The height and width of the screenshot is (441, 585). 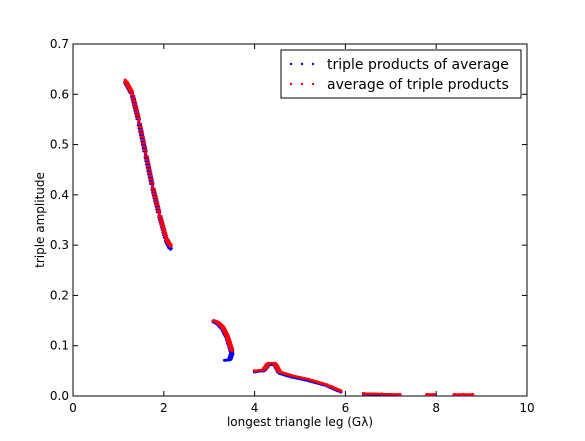 I want to click on x-tick-label: 10, so click(x=526, y=408).